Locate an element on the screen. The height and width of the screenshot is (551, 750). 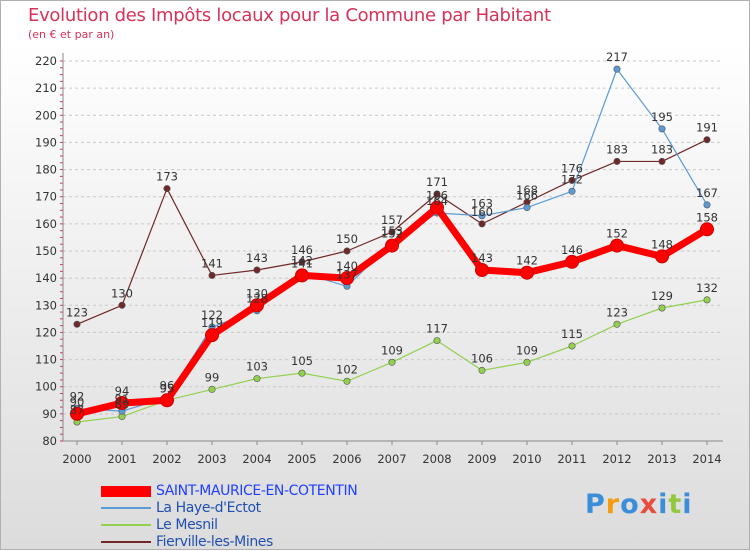
data-label: 153 is located at coordinates (392, 231).